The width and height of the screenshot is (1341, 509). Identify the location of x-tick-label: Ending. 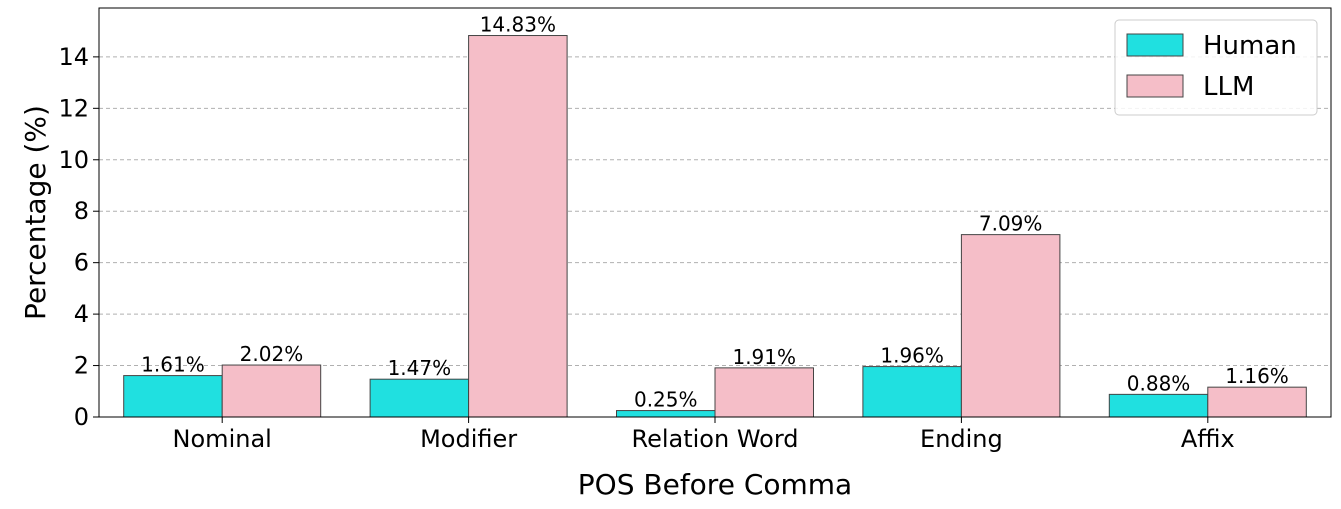
(961, 439).